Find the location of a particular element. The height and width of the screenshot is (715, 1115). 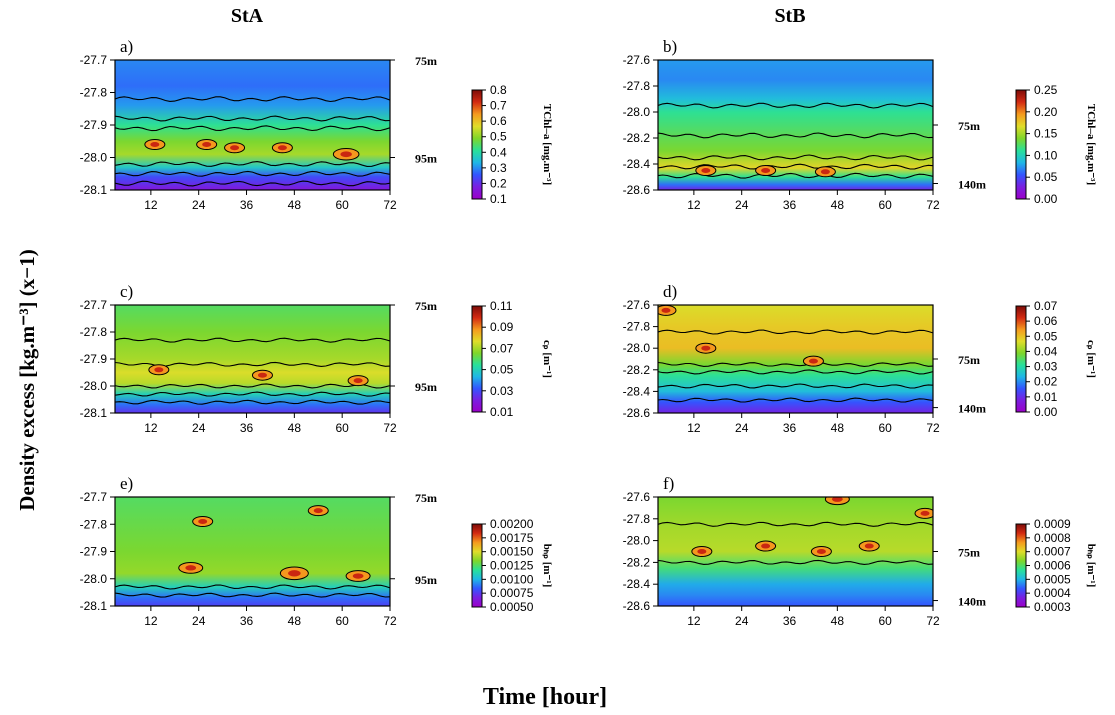

colorbar-label: TChl–a [mg.m⁻³] is located at coordinates (1091, 144).